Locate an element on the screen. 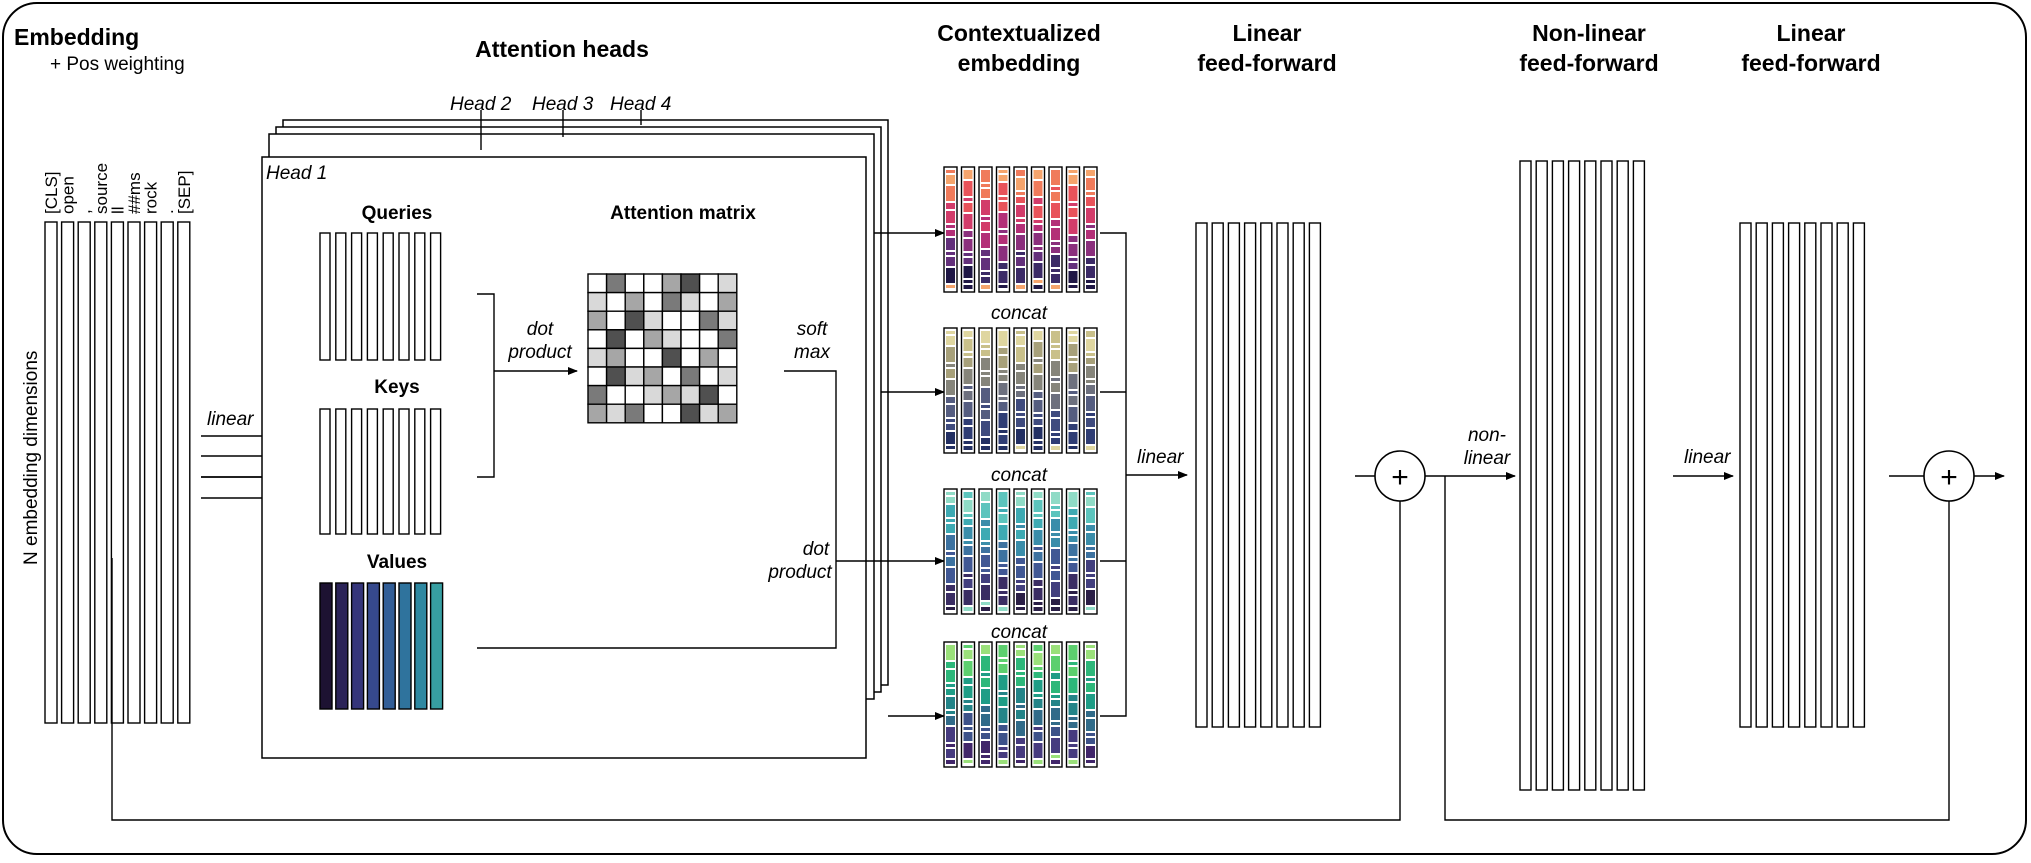 The image size is (2031, 863). embedding-dimensions-label: N embedding dimensions is located at coordinates (31, 458).